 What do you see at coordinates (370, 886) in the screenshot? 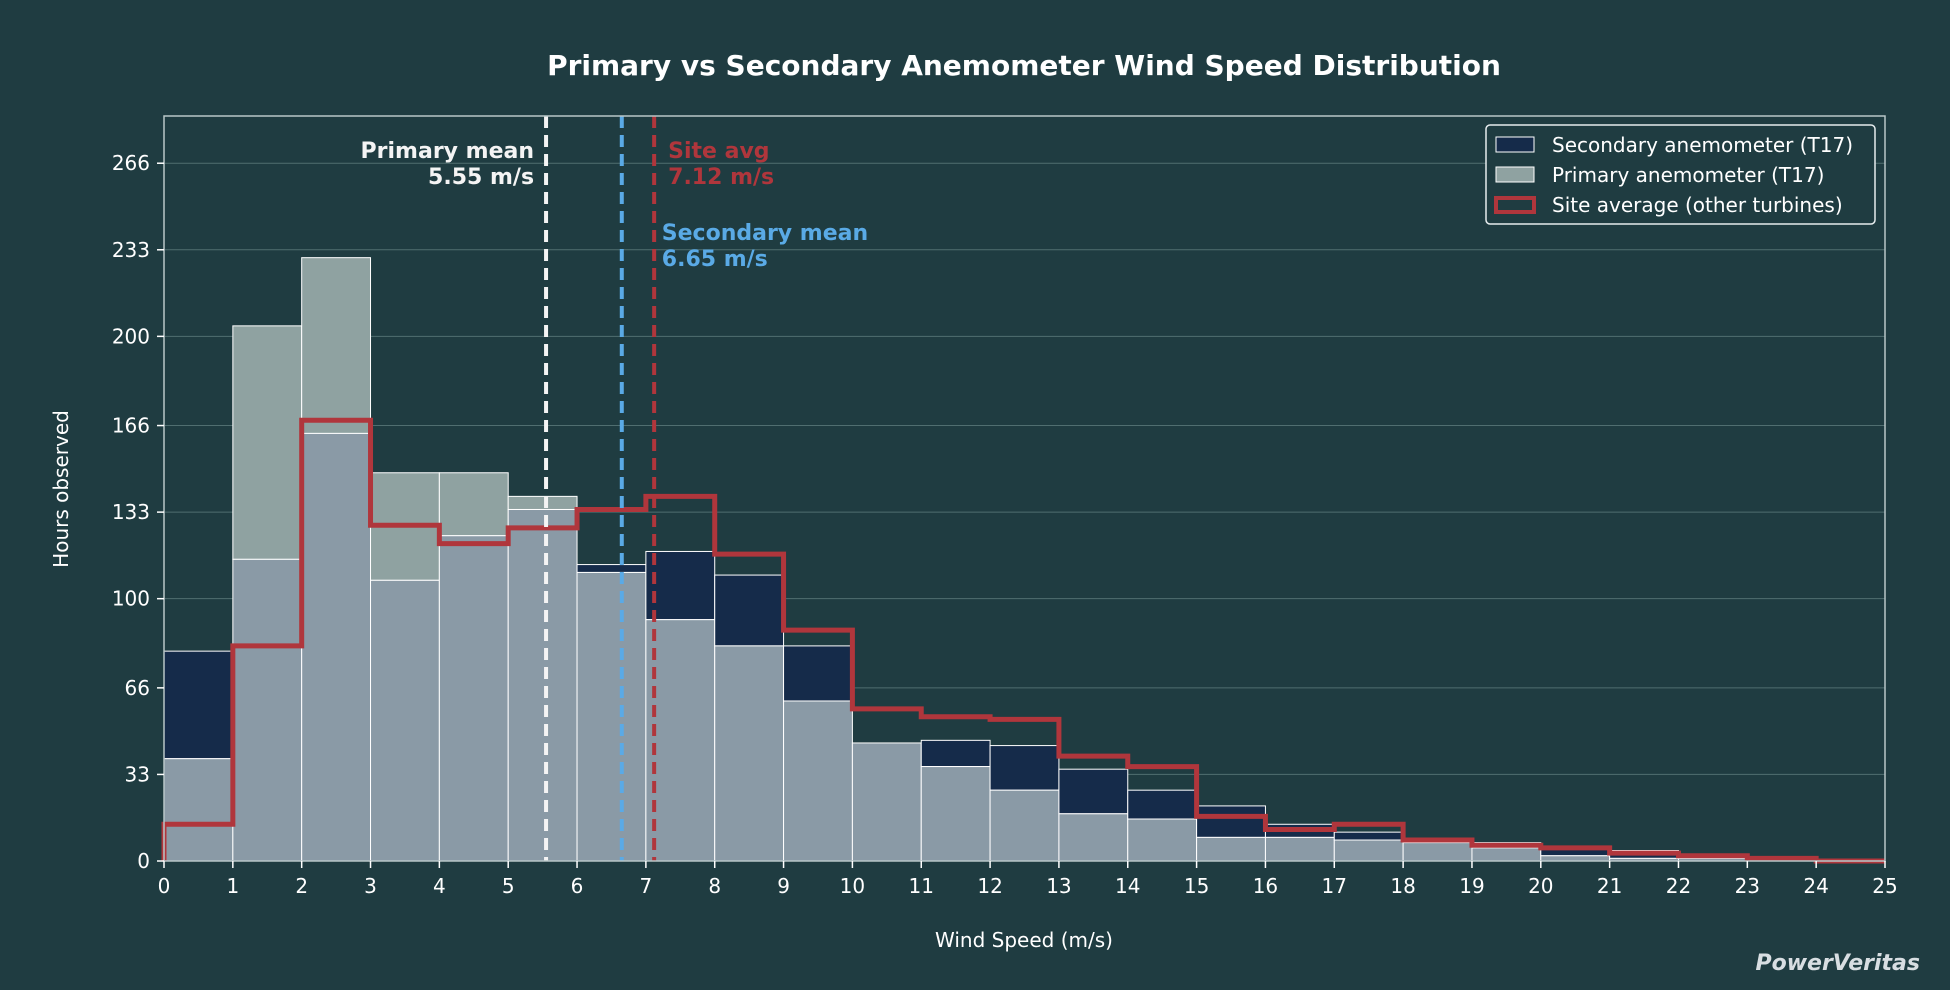
I see `x-tick-label: 3` at bounding box center [370, 886].